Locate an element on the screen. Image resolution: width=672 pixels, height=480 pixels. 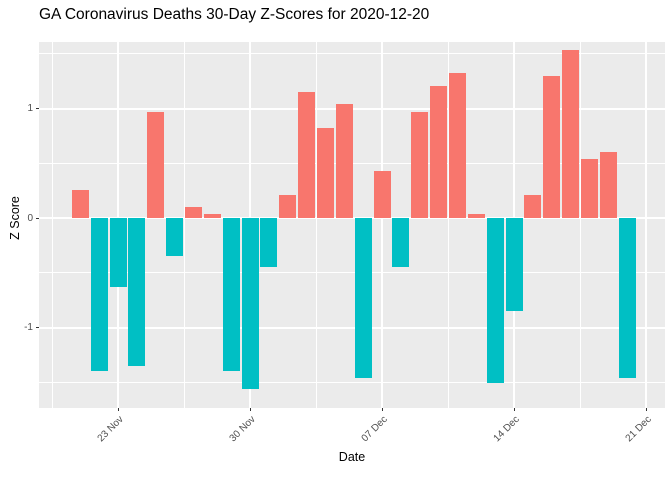
y-tick-label: 1 is located at coordinates (30, 108).